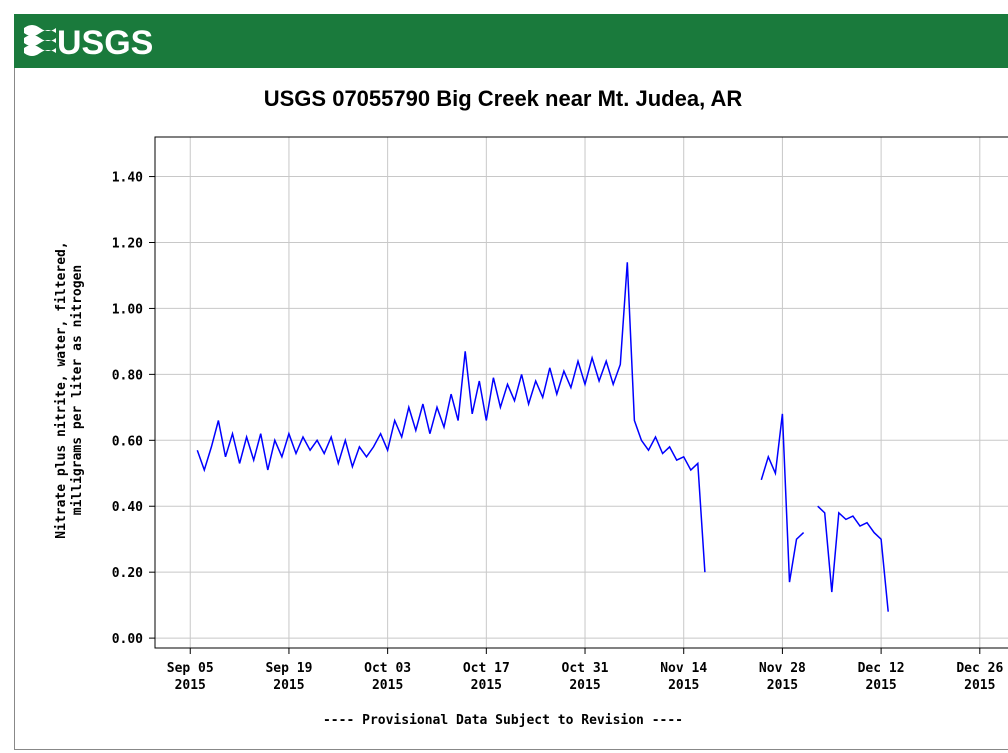 The width and height of the screenshot is (1008, 753). I want to click on x-tick-label: Nov 28 2015, so click(782, 677).